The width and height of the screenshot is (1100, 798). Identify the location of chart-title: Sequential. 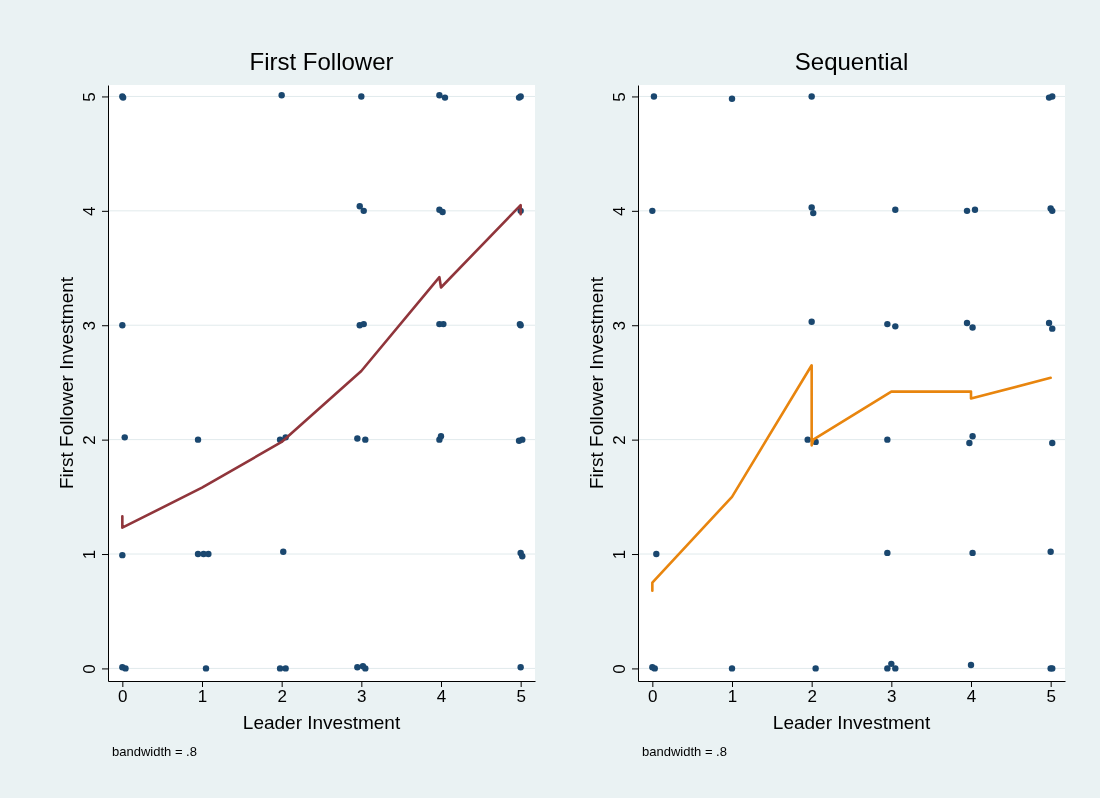
(851, 61).